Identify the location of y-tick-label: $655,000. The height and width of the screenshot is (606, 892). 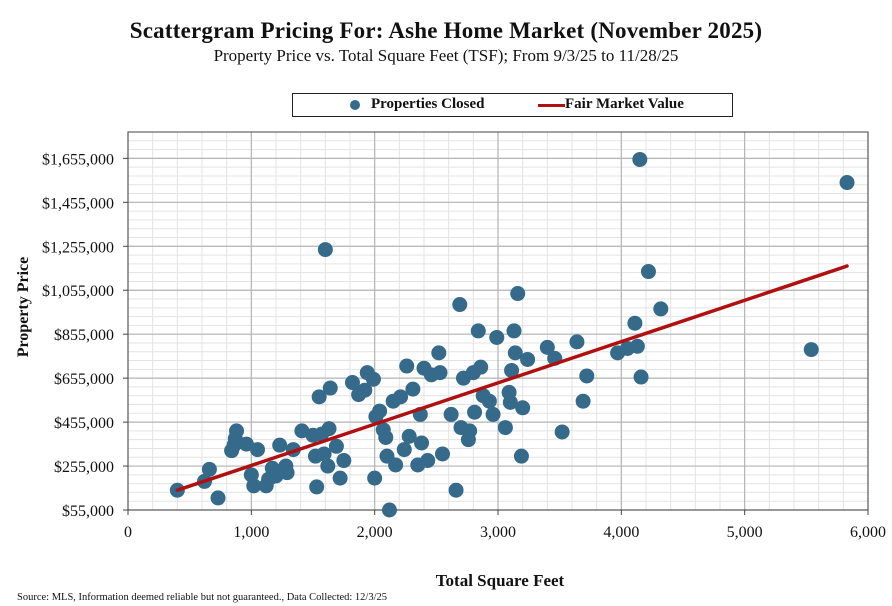
(84, 379).